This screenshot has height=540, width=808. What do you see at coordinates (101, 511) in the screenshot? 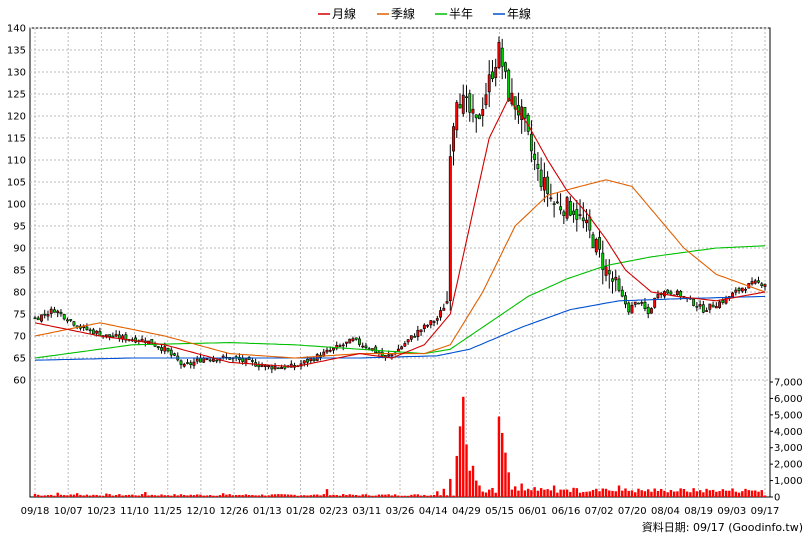
I see `date-tick-label: 10/23` at bounding box center [101, 511].